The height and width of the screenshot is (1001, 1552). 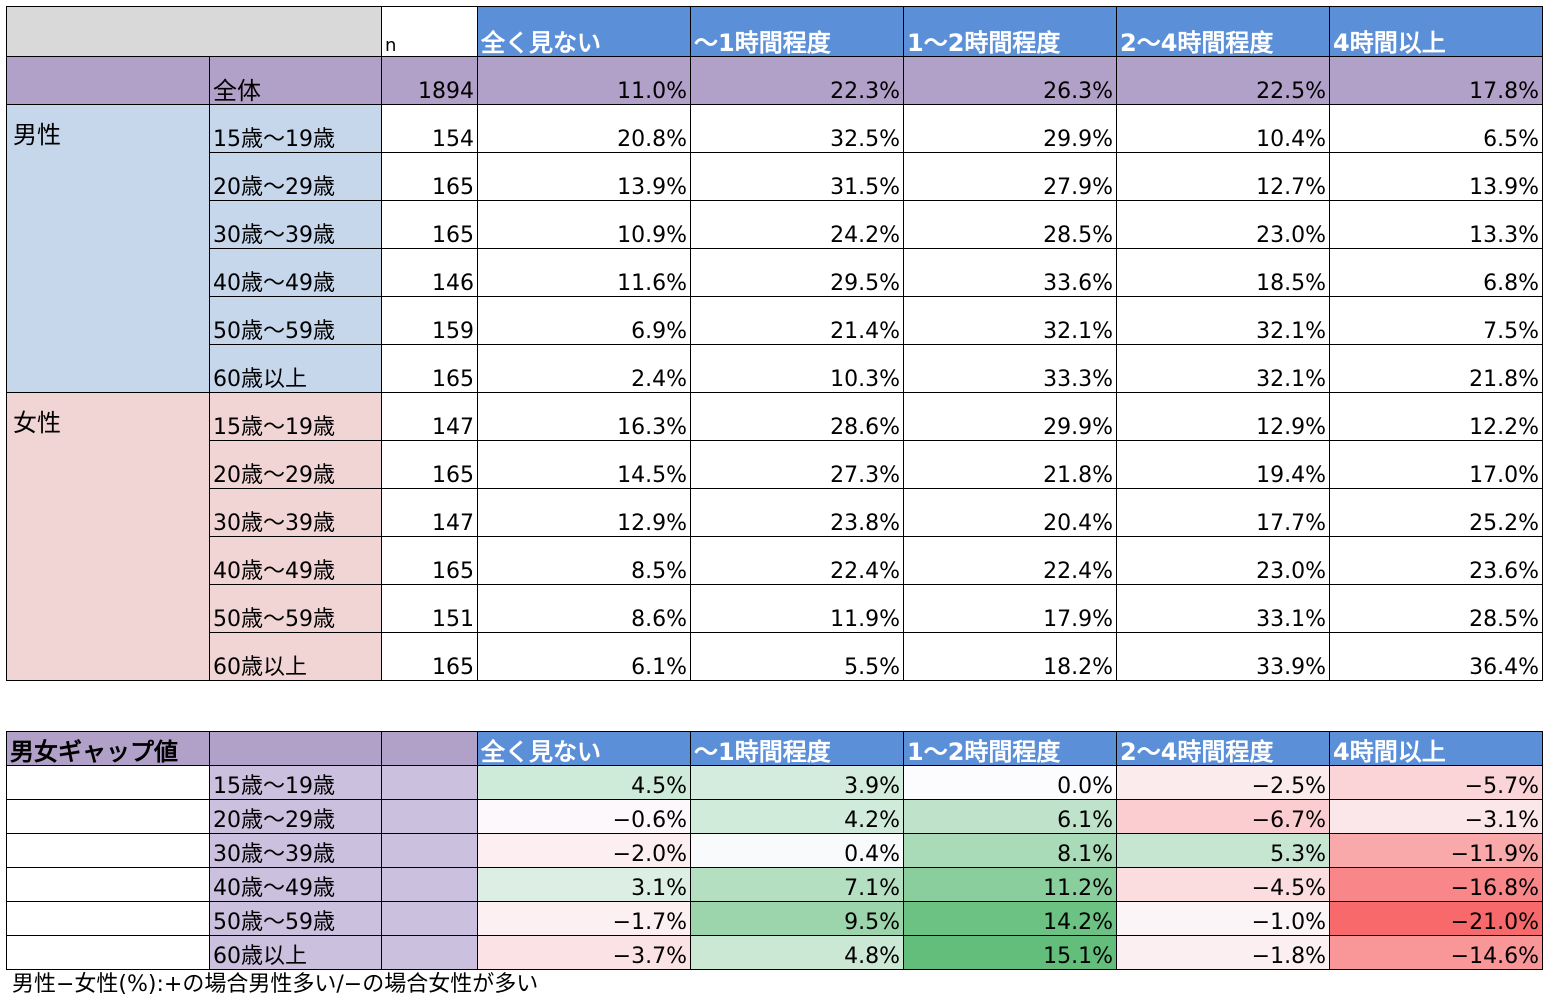 I want to click on gap-value-cell: −2.5%, so click(x=1223, y=782).